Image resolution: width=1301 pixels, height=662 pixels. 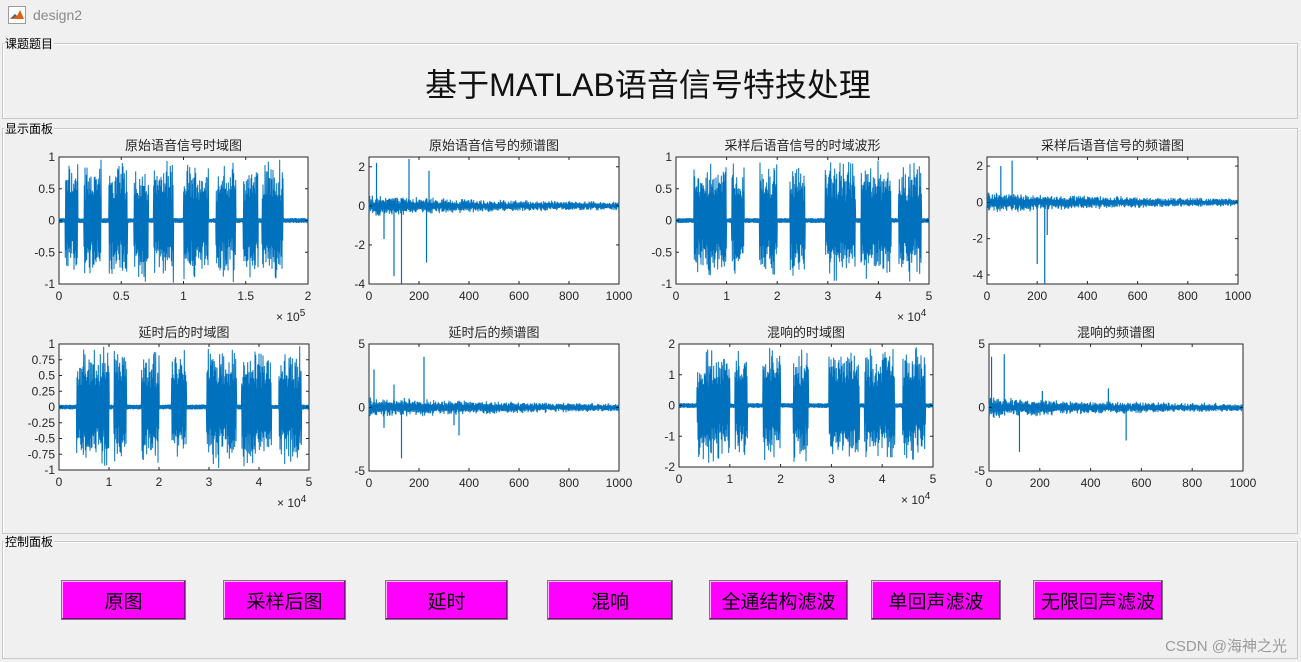 I want to click on delay-button: 延时, so click(x=446, y=600).